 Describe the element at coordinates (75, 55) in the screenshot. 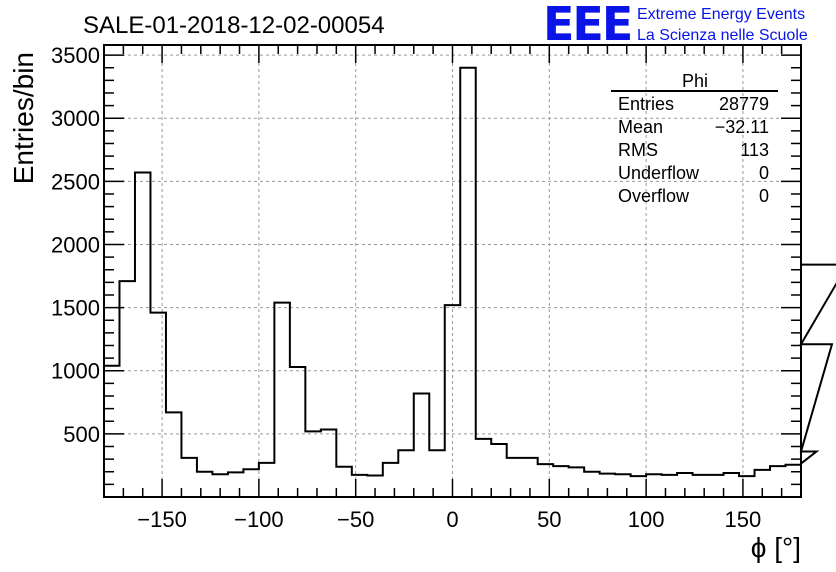

I see `y-tick-label: 3500` at that location.